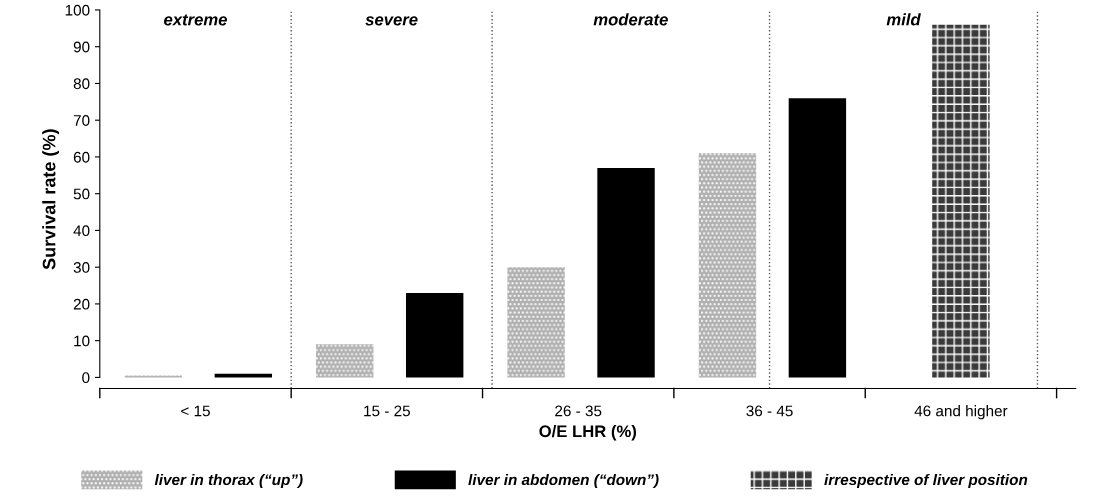 The image size is (1109, 498). I want to click on y-tick-label: 40, so click(81, 231).